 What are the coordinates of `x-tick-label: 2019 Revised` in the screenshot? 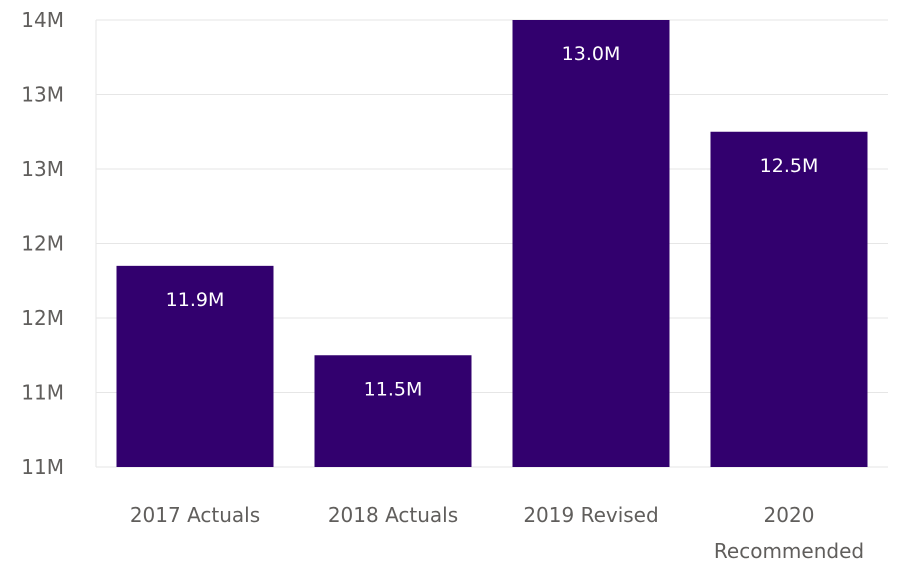 It's located at (590, 515).